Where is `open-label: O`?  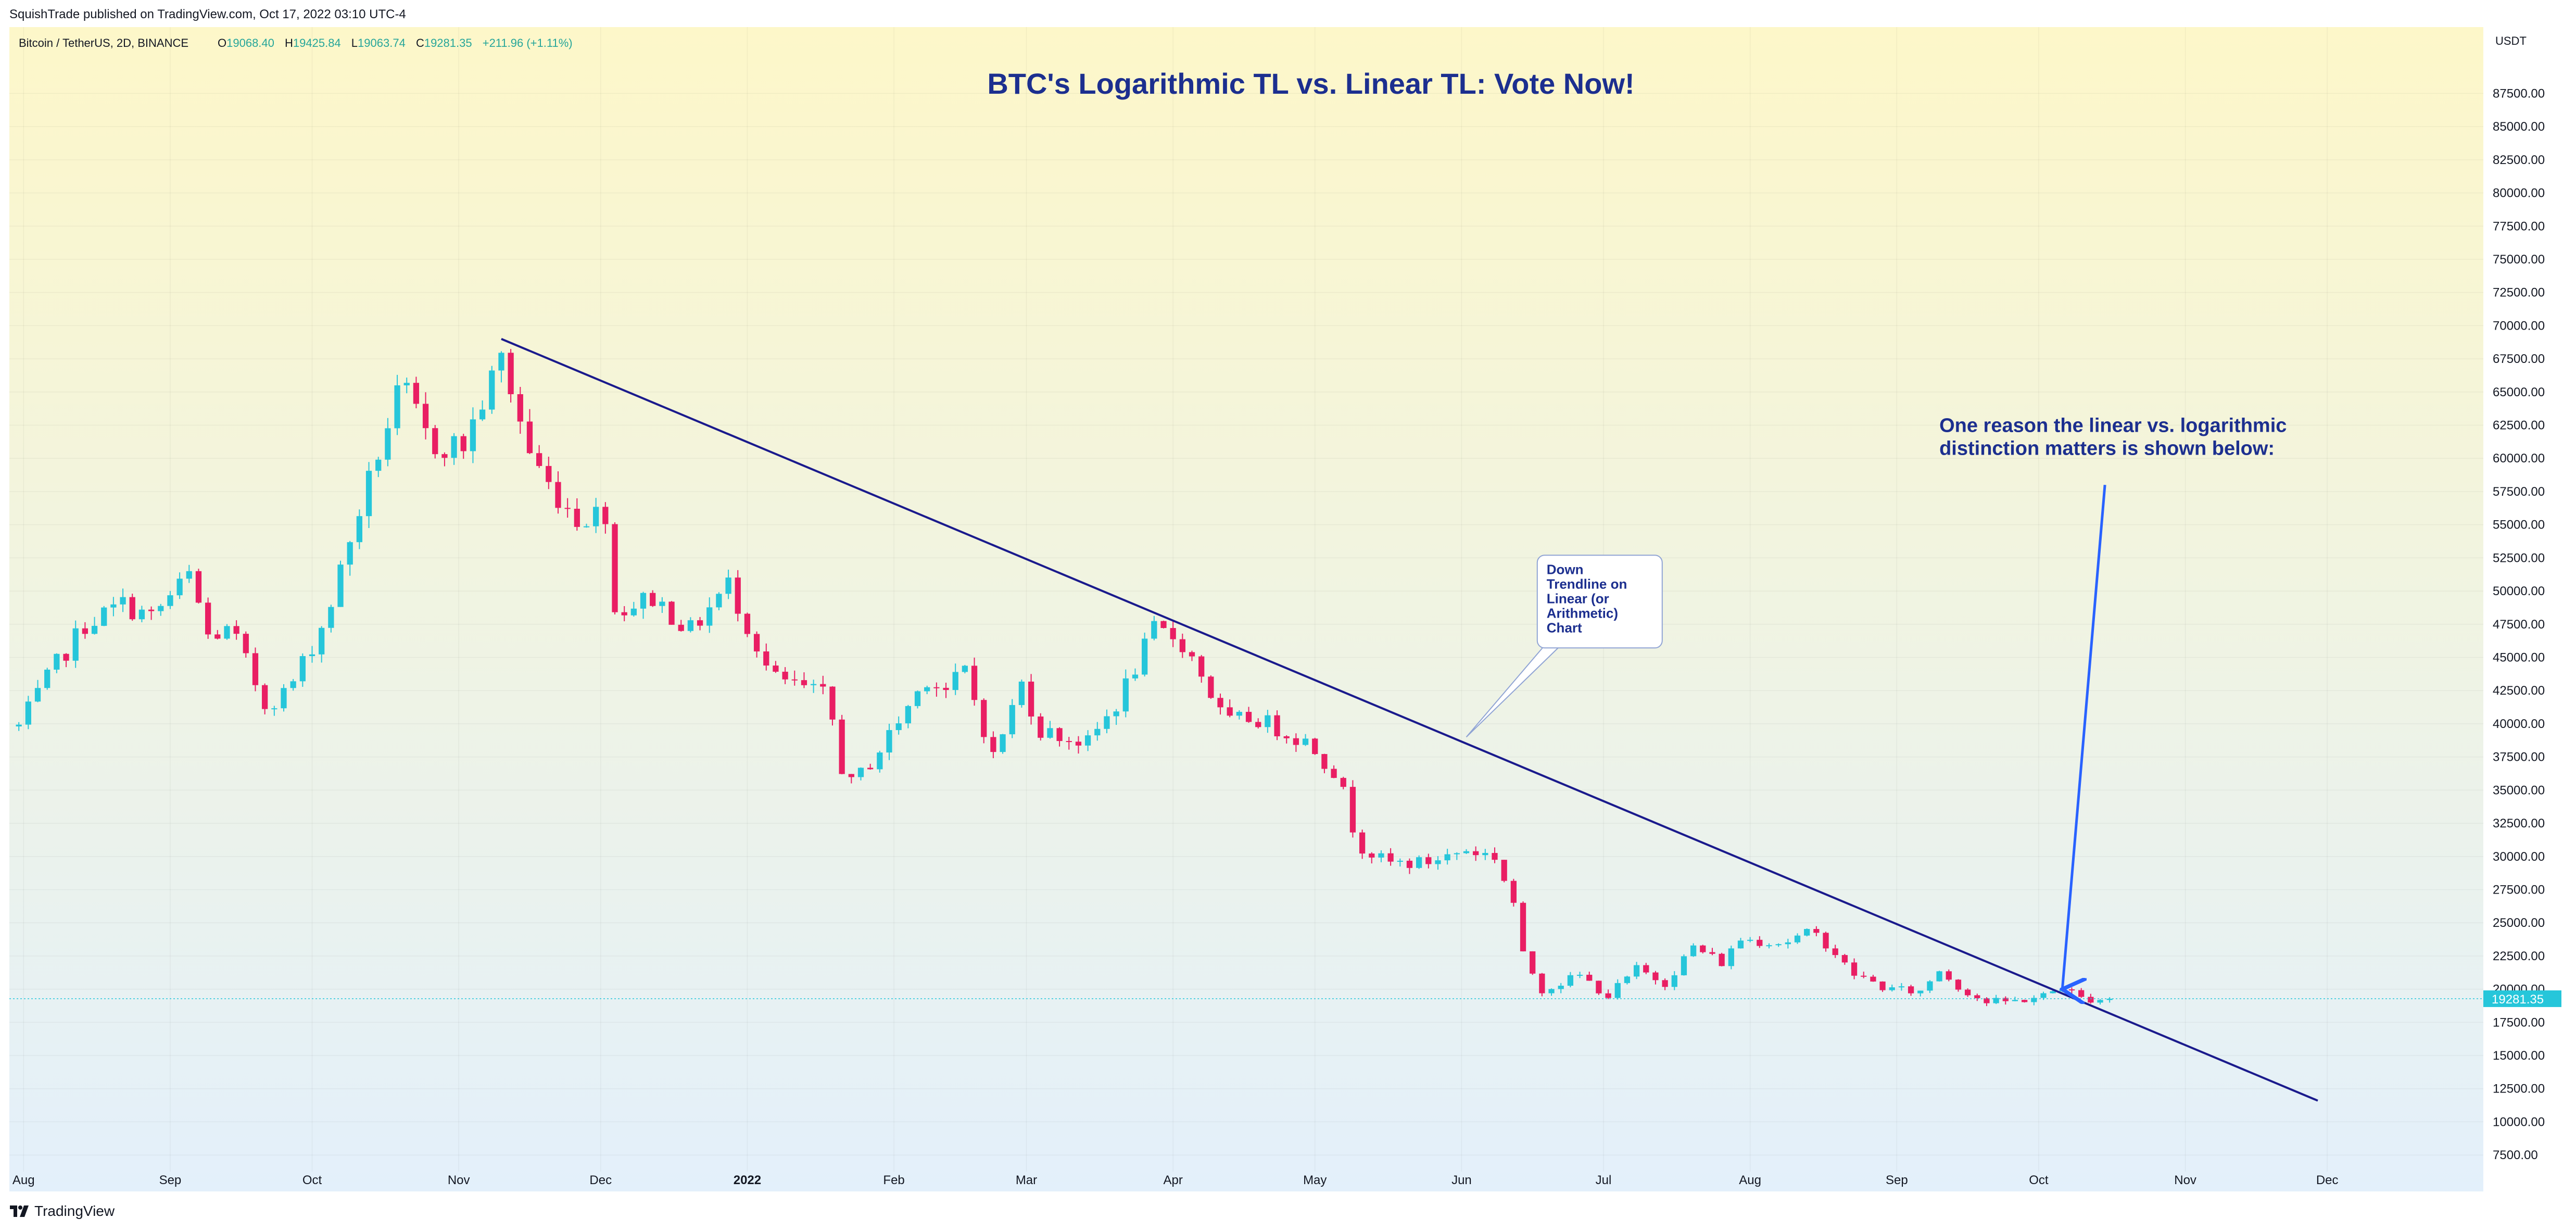
open-label: O is located at coordinates (222, 42).